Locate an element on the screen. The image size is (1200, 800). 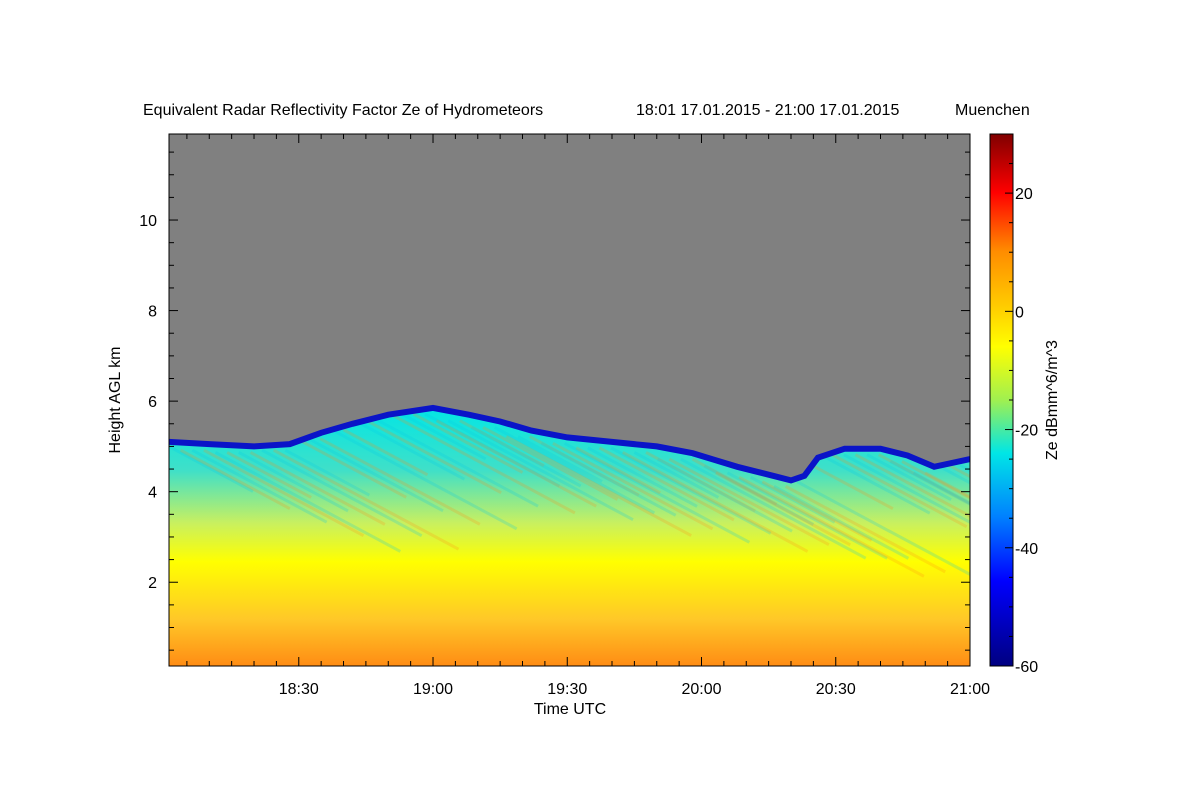
y-tick-label: 6 is located at coordinates (152, 402).